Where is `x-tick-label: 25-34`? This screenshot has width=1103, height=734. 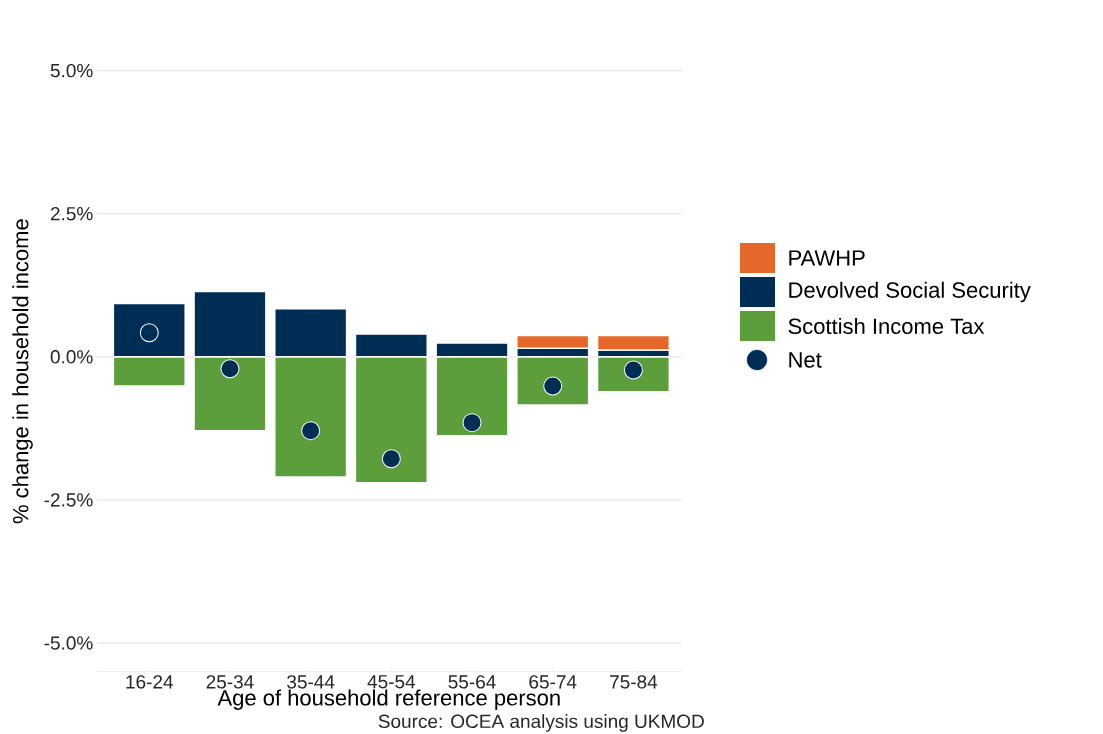
x-tick-label: 25-34 is located at coordinates (230, 682).